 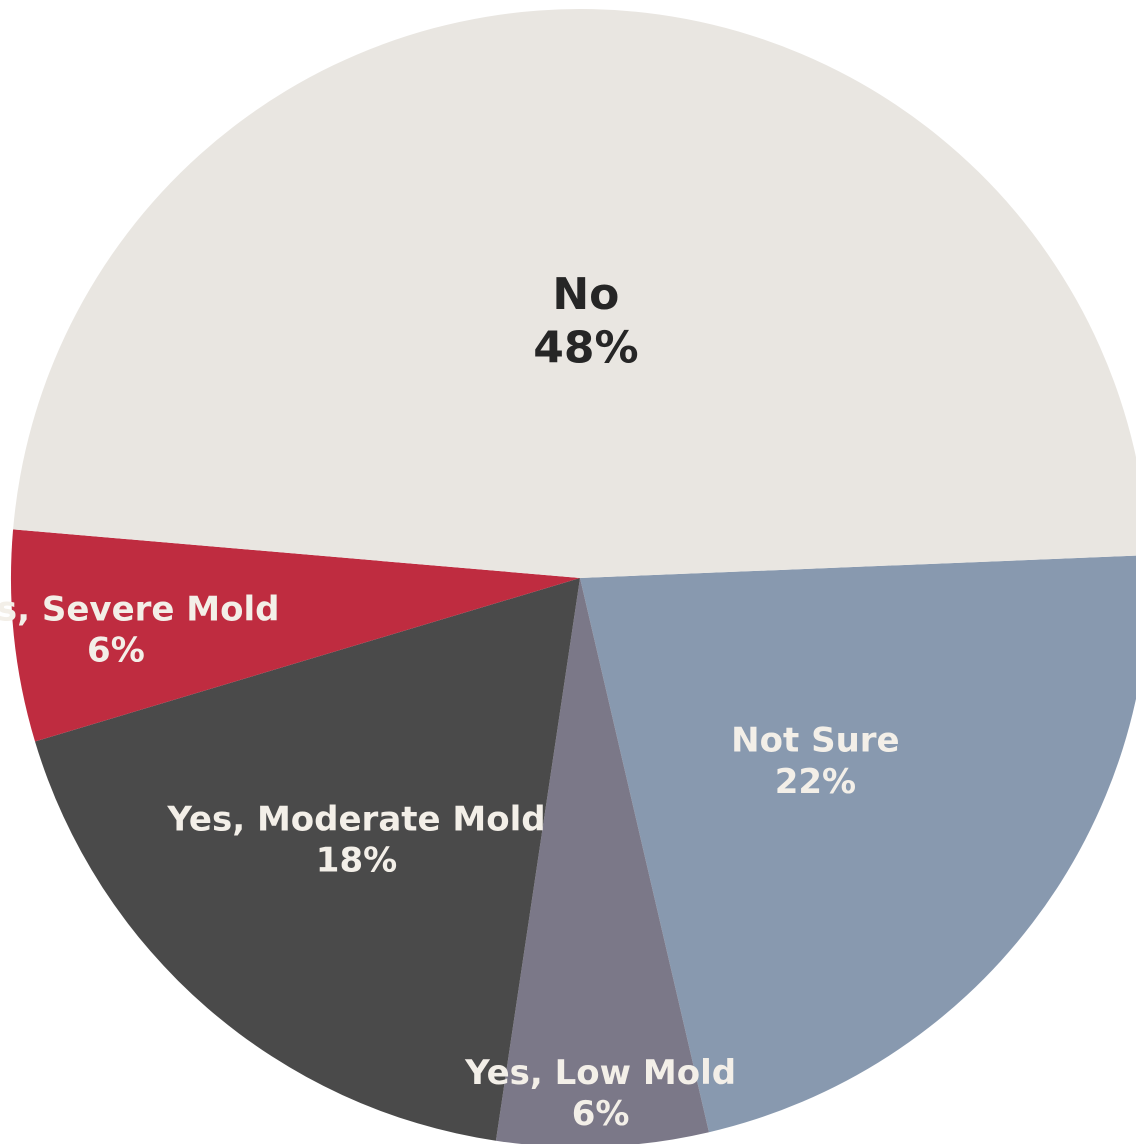 I want to click on pie-slice-yes-low-mold, so click(x=602, y=861).